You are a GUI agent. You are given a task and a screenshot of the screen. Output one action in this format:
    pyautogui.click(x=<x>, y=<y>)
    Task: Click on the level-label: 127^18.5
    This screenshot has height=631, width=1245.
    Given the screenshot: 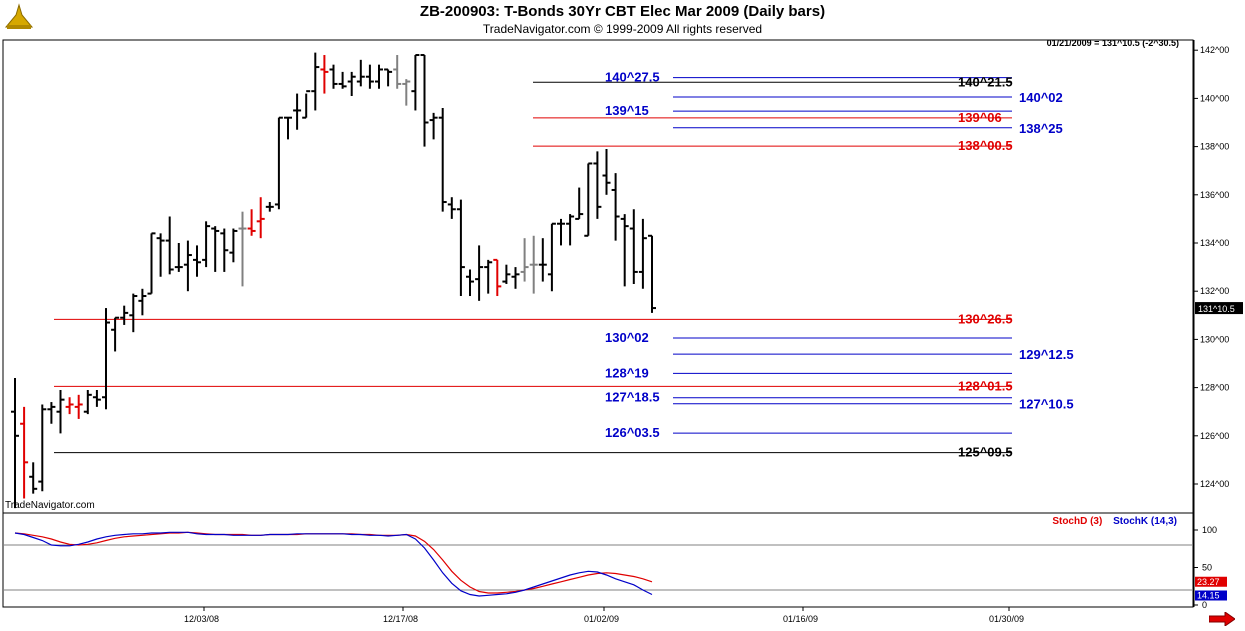 What is the action you would take?
    pyautogui.click(x=632, y=397)
    